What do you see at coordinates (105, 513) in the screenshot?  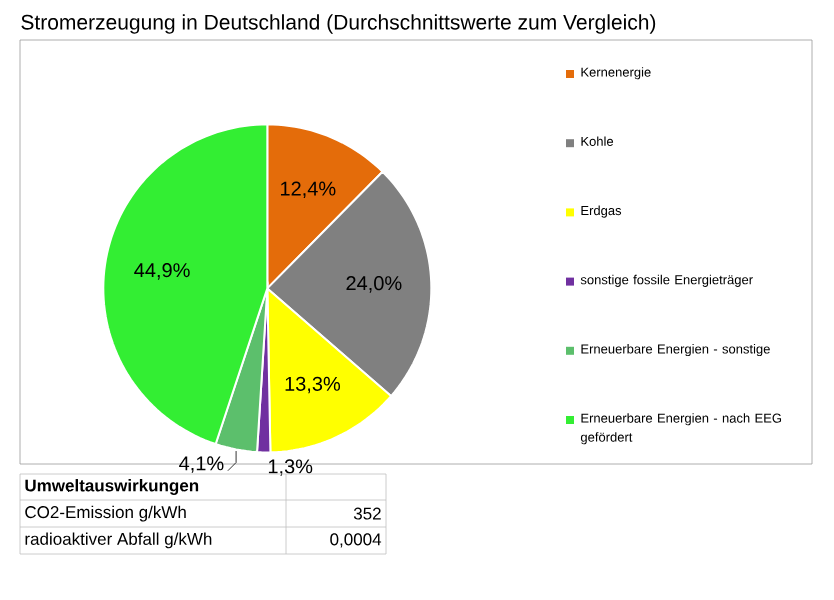 I see `text: CO2-Emission g/kWh` at bounding box center [105, 513].